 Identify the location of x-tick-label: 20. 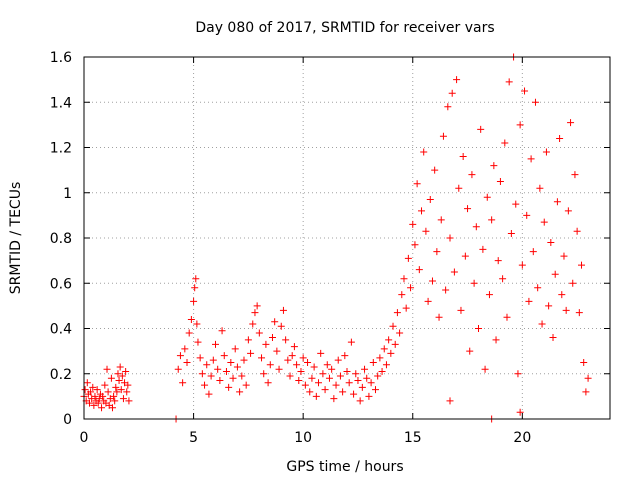
(522, 438).